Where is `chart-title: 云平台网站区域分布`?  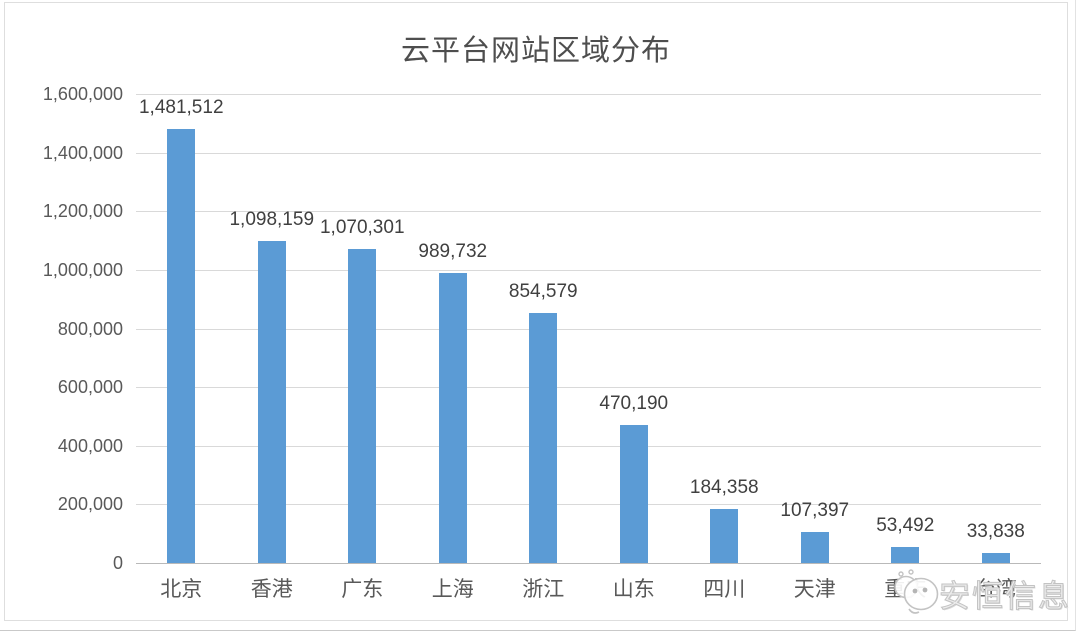 chart-title: 云平台网站区域分布 is located at coordinates (535, 51).